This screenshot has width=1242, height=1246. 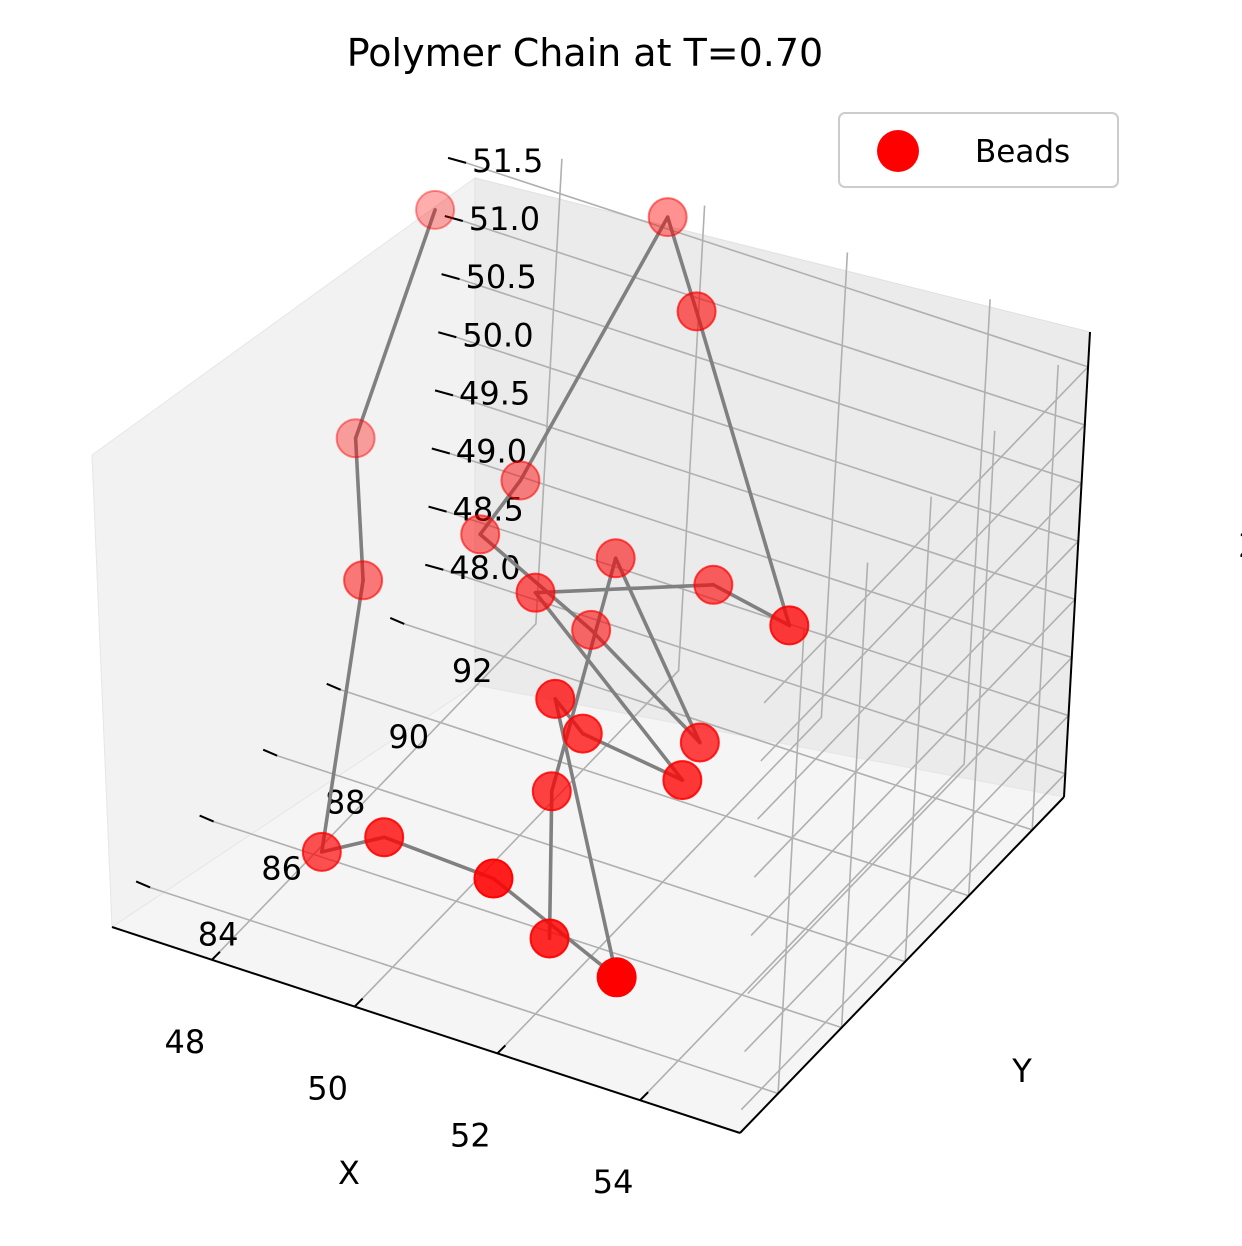 What do you see at coordinates (613, 1182) in the screenshot?
I see `x-tick-label: 54` at bounding box center [613, 1182].